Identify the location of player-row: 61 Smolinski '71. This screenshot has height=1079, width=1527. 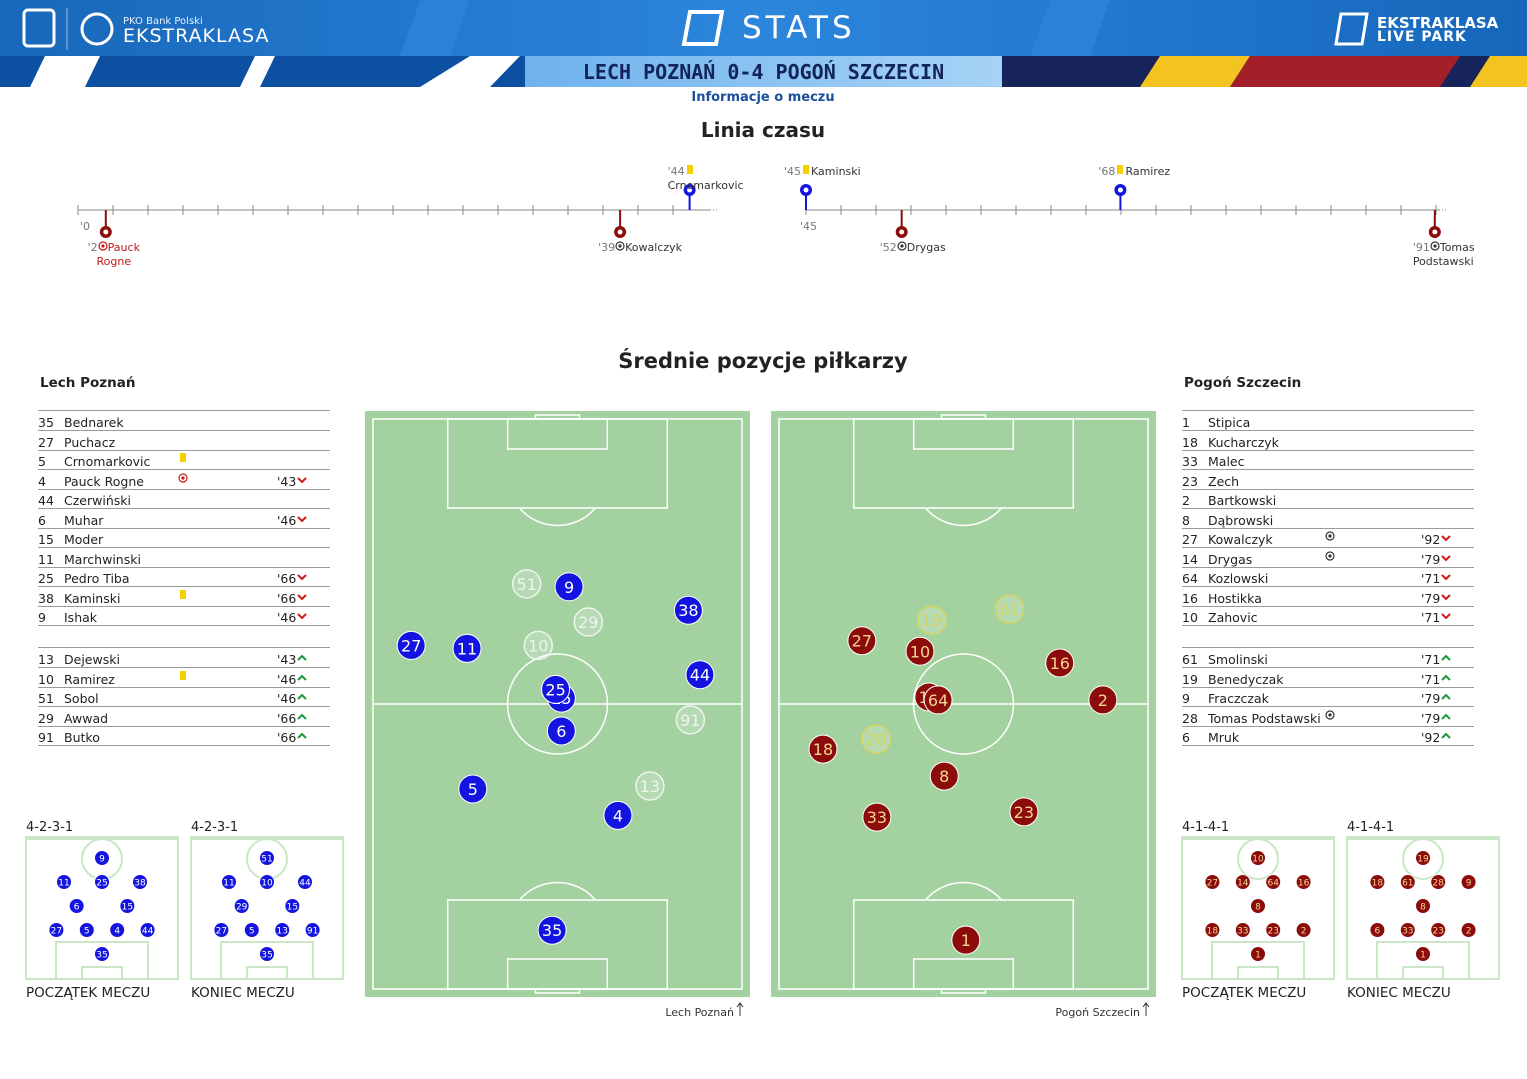
(1328, 658).